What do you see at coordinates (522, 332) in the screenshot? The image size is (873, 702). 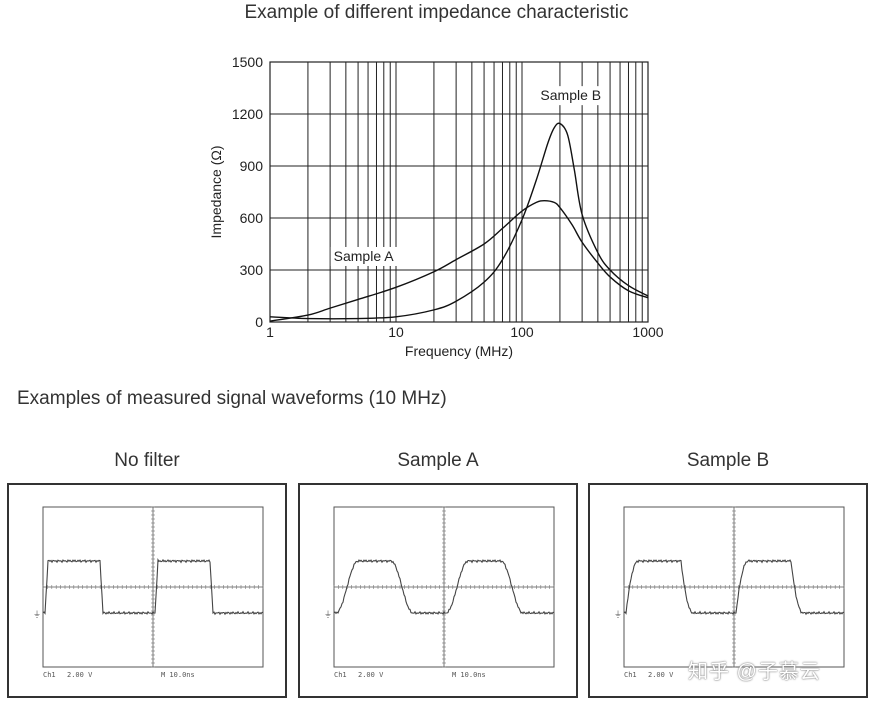 I see `x-tick-label: 100` at bounding box center [522, 332].